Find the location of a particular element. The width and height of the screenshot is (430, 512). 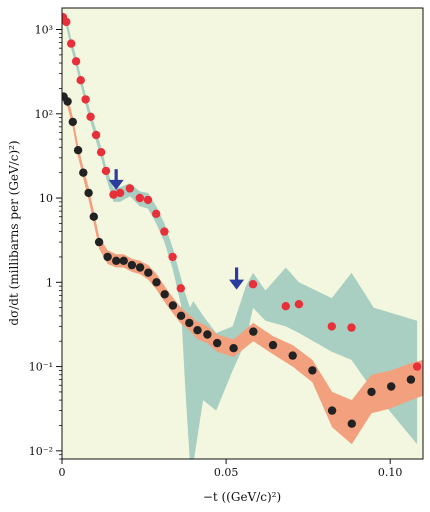

y-tick-label: 10 is located at coordinates (46, 198).